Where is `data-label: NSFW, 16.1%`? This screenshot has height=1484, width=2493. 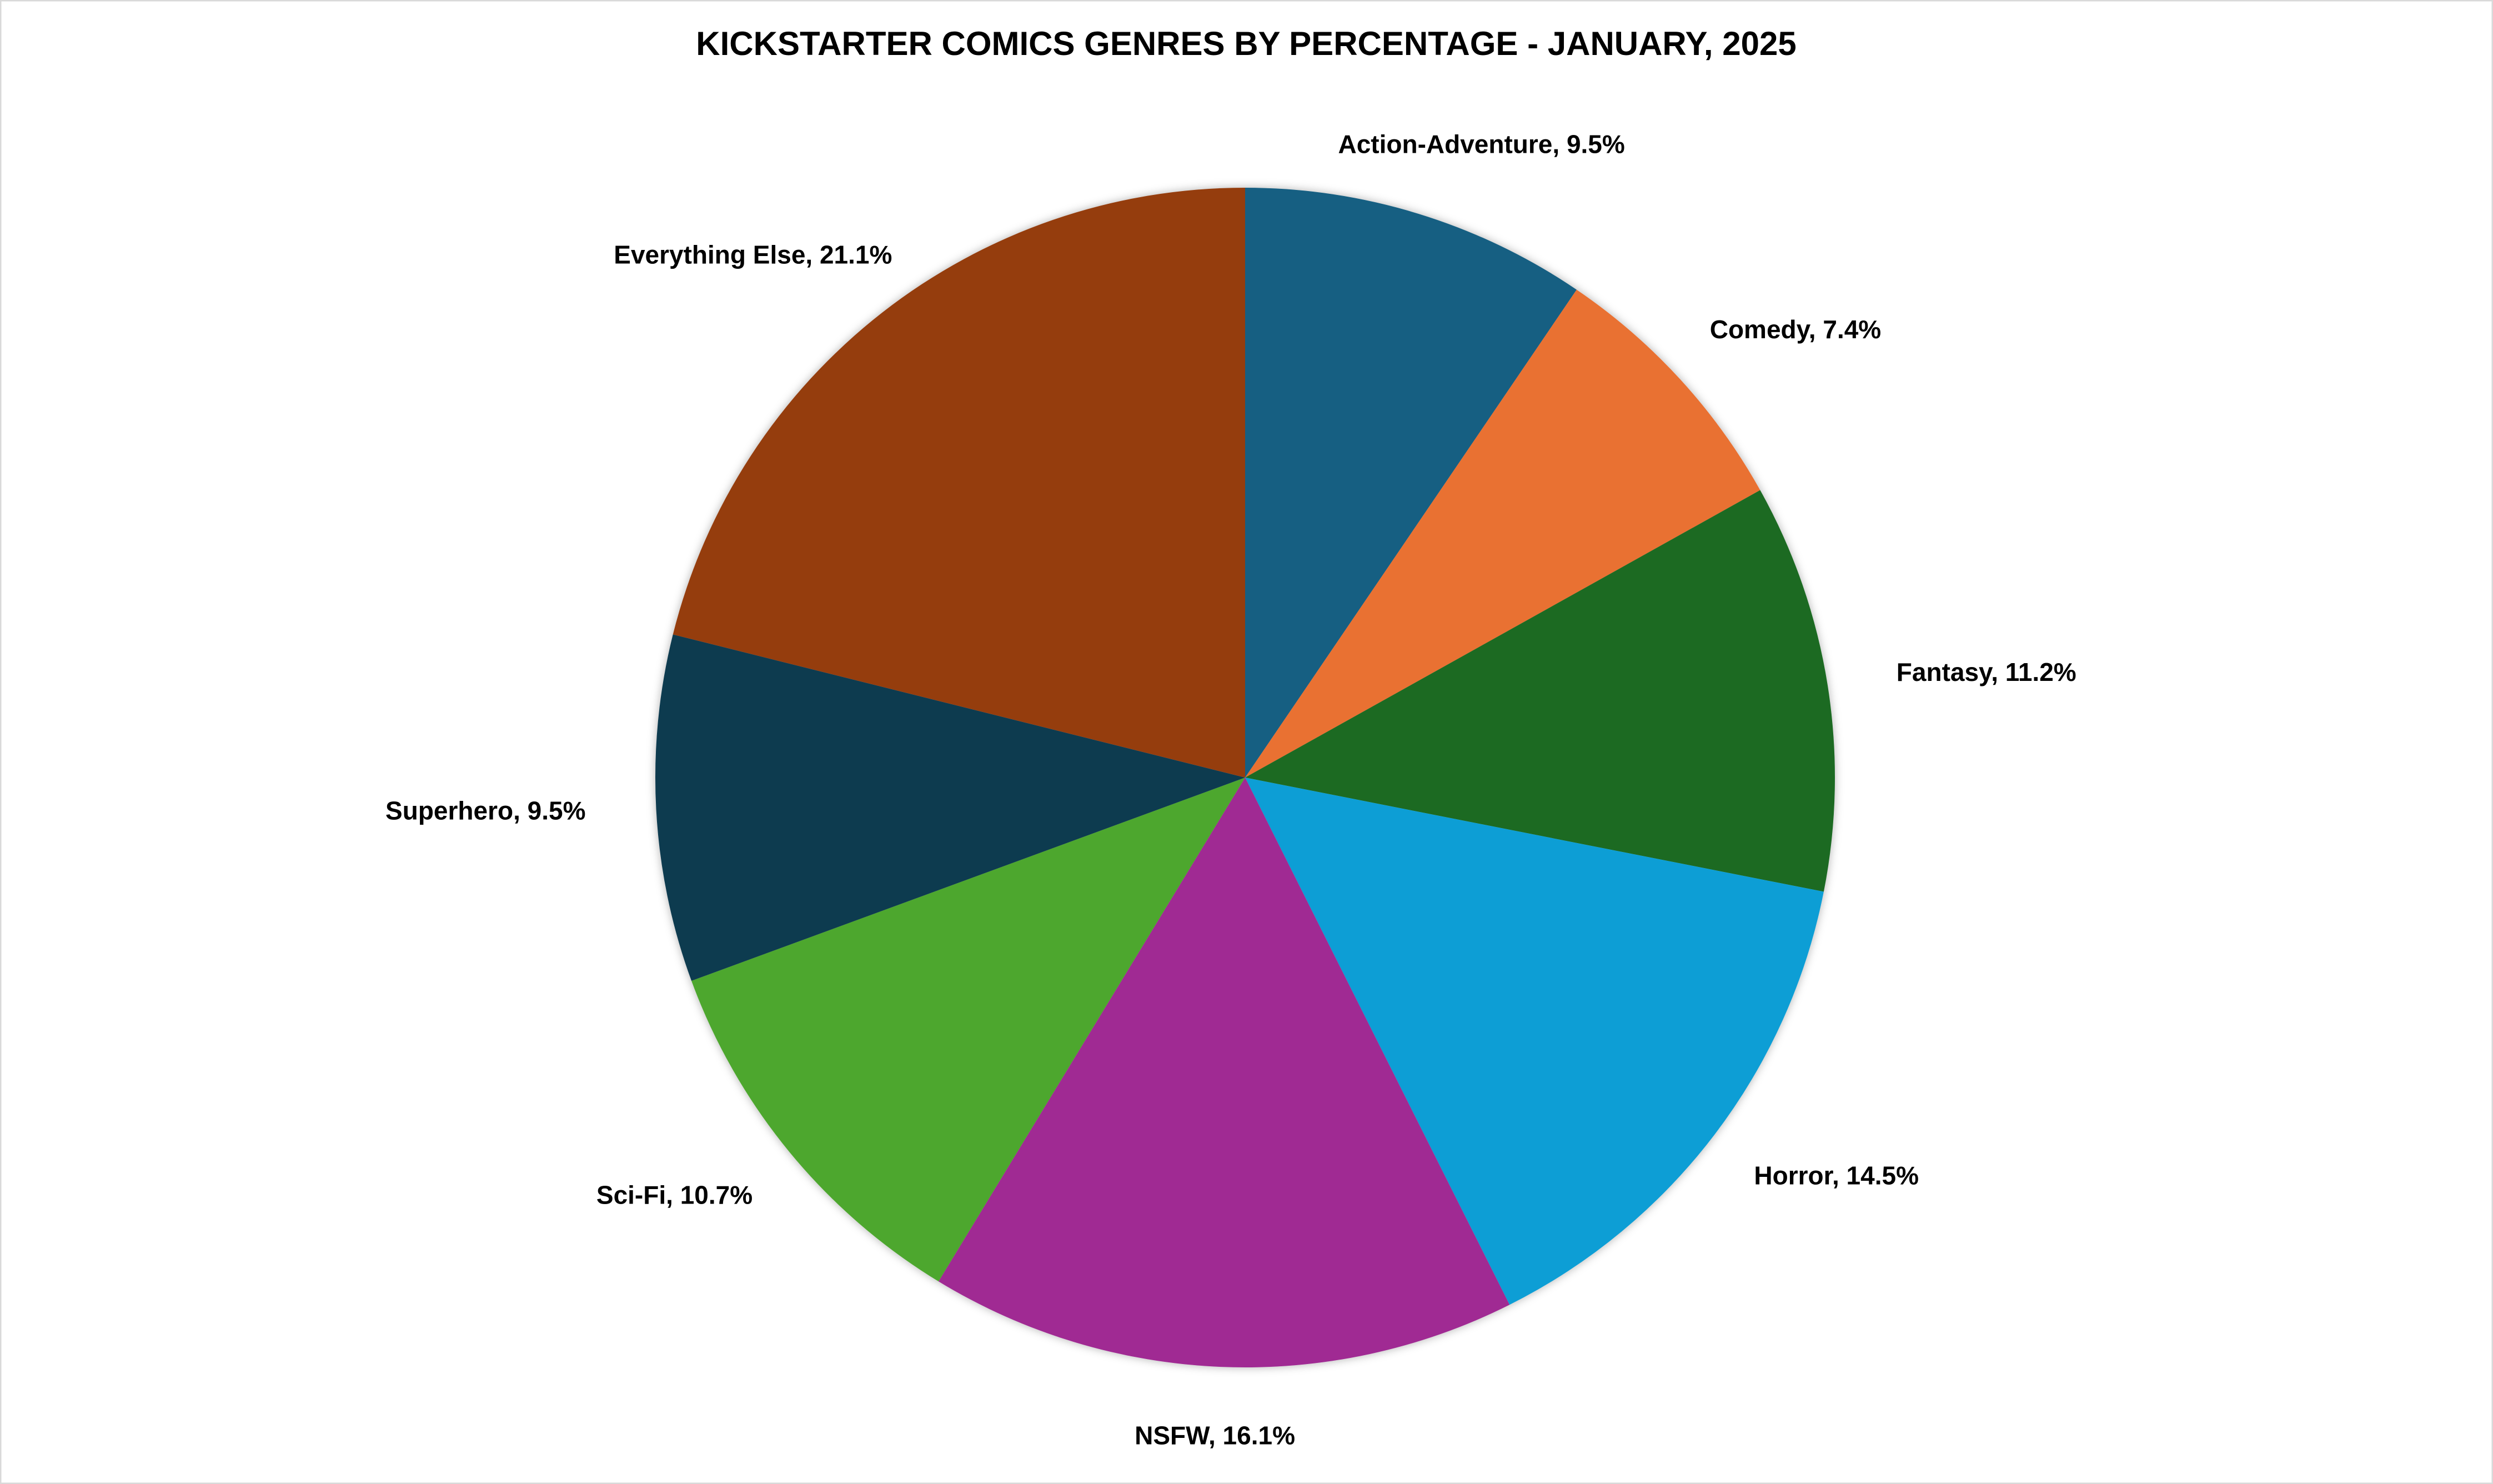 data-label: NSFW, 16.1% is located at coordinates (1215, 1435).